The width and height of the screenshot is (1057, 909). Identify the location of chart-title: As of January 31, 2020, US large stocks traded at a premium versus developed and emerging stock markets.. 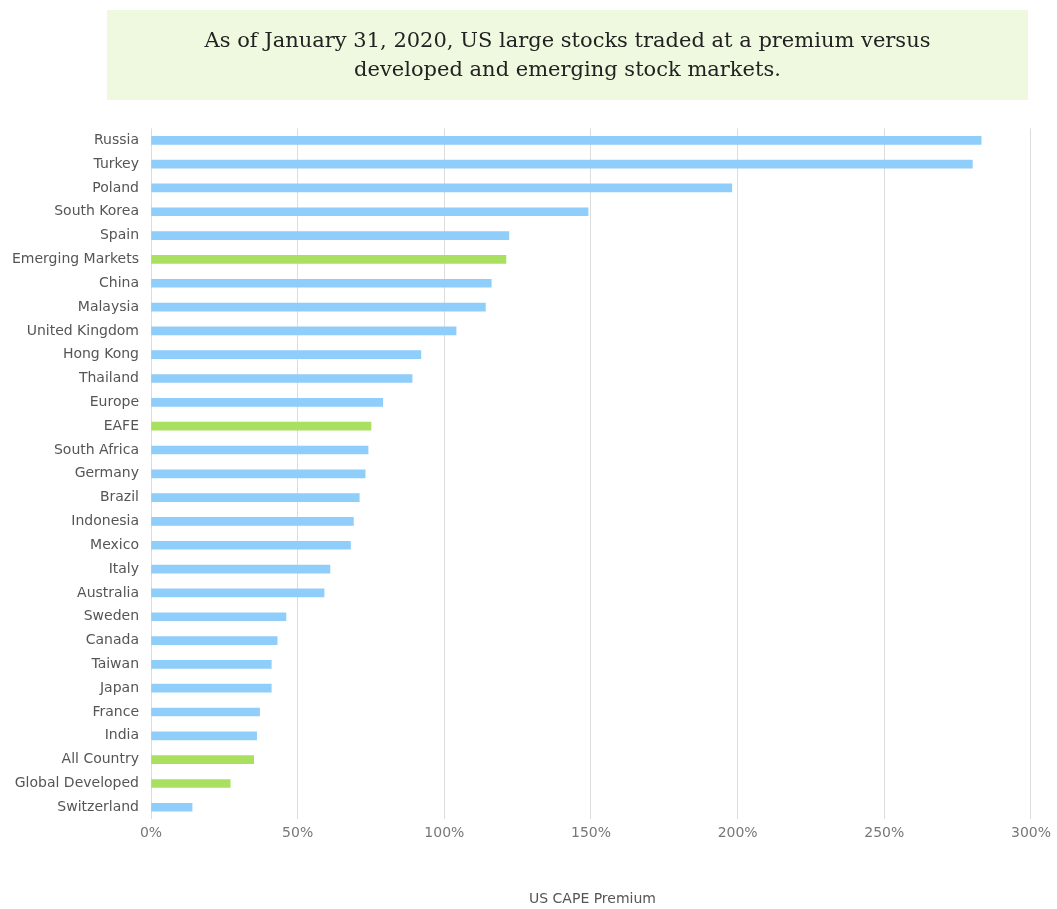
(567, 55).